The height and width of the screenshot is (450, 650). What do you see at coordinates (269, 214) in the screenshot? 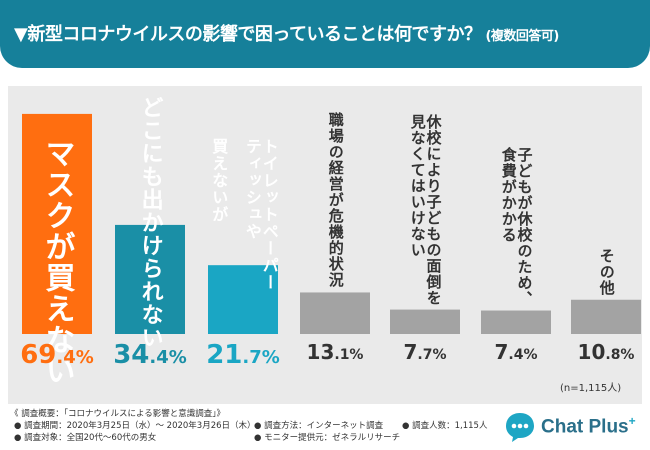
I see `category-label-line: トイレットペーパー` at bounding box center [269, 214].